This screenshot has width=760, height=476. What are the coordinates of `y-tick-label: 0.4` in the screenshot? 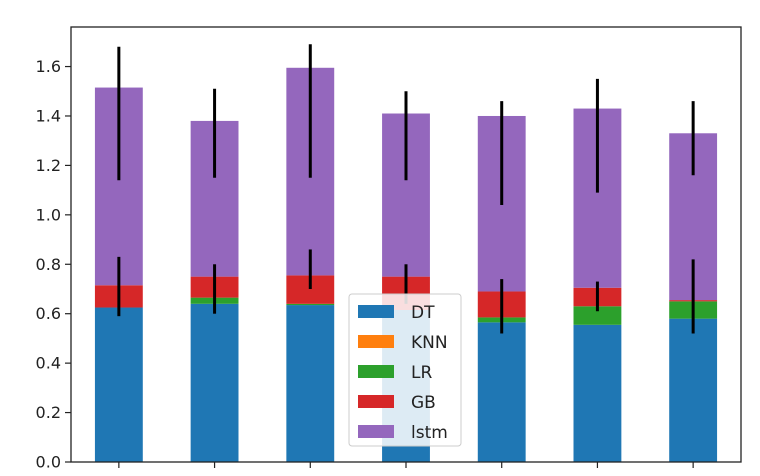 It's located at (48, 363).